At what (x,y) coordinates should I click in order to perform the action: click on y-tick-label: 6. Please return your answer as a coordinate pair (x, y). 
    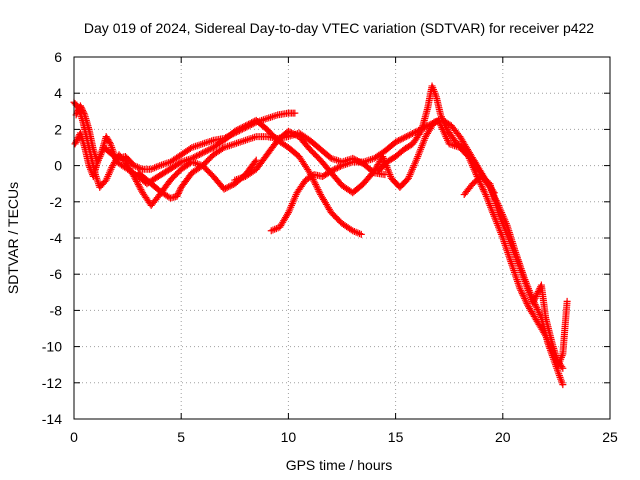
    Looking at the image, I should click on (58, 57).